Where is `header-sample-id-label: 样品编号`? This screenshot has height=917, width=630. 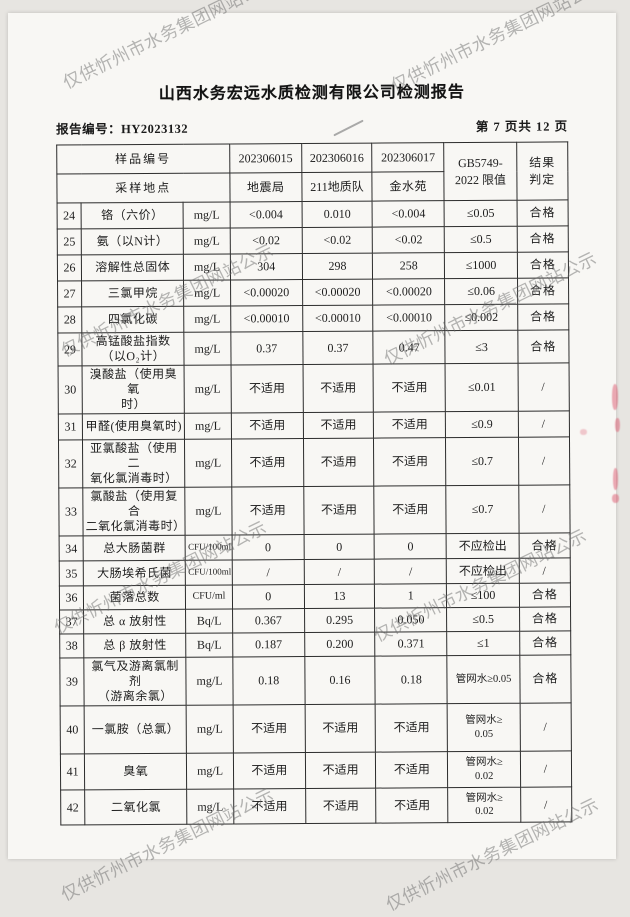 header-sample-id-label: 样品编号 is located at coordinates (143, 159).